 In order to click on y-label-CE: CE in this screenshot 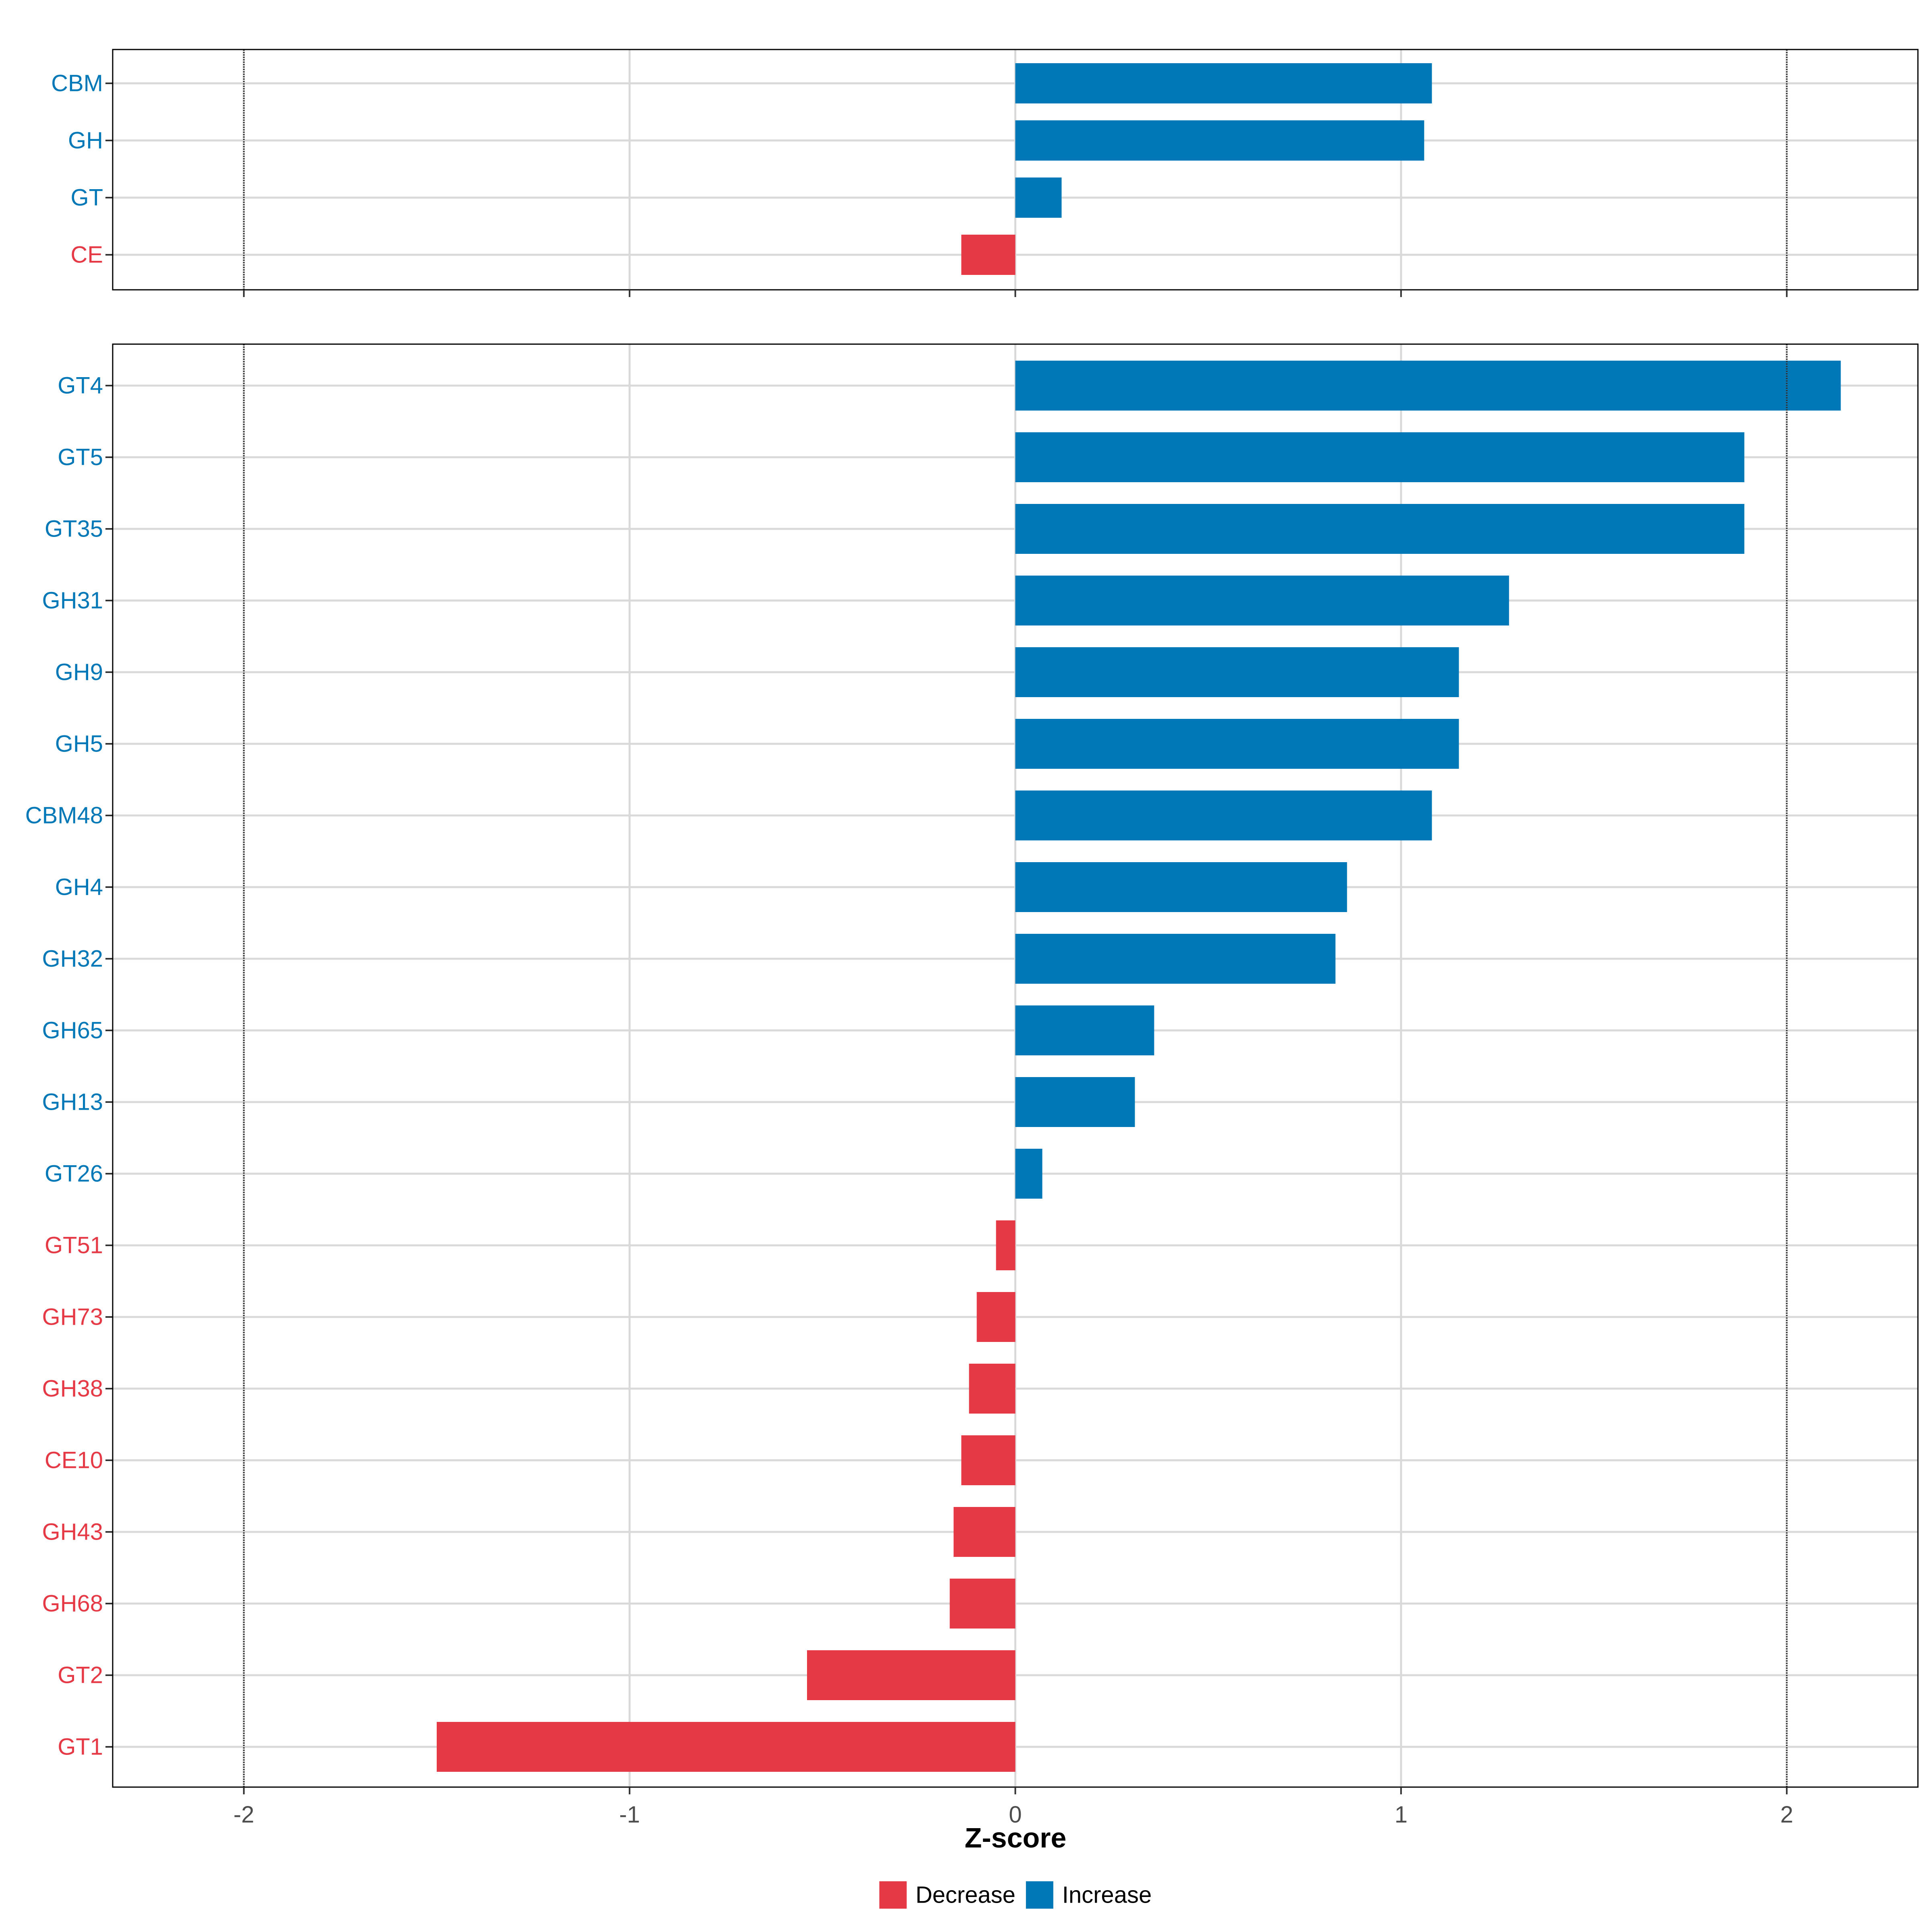, I will do `click(86, 255)`.